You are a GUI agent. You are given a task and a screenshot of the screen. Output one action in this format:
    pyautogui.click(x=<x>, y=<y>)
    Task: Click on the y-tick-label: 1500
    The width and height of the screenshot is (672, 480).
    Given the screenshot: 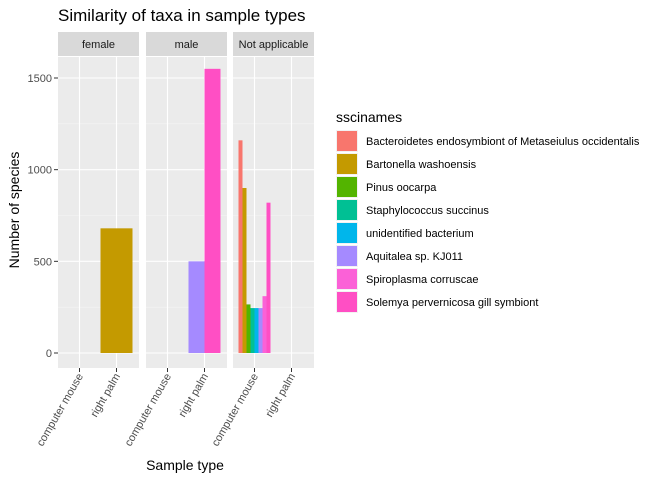 What is the action you would take?
    pyautogui.click(x=40, y=79)
    